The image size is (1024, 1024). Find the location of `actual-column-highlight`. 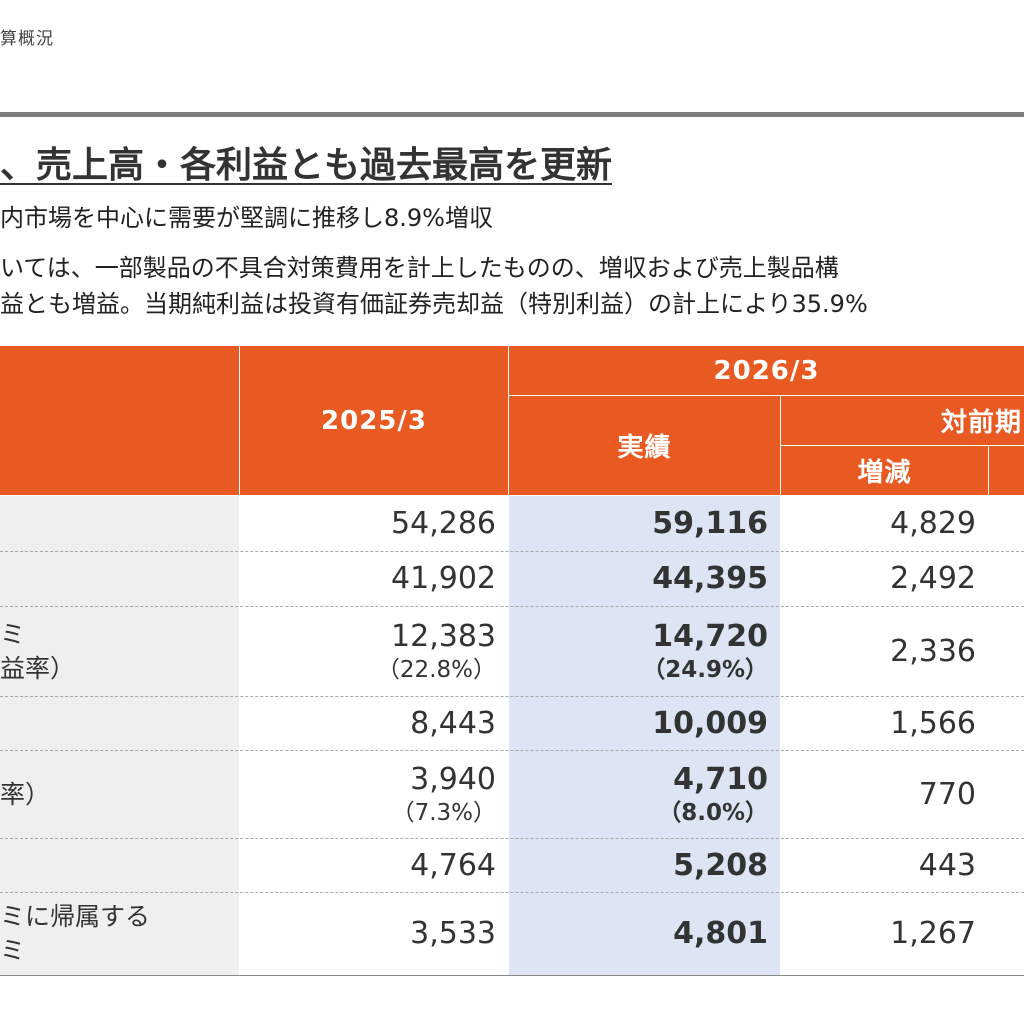

actual-column-highlight is located at coordinates (644, 736).